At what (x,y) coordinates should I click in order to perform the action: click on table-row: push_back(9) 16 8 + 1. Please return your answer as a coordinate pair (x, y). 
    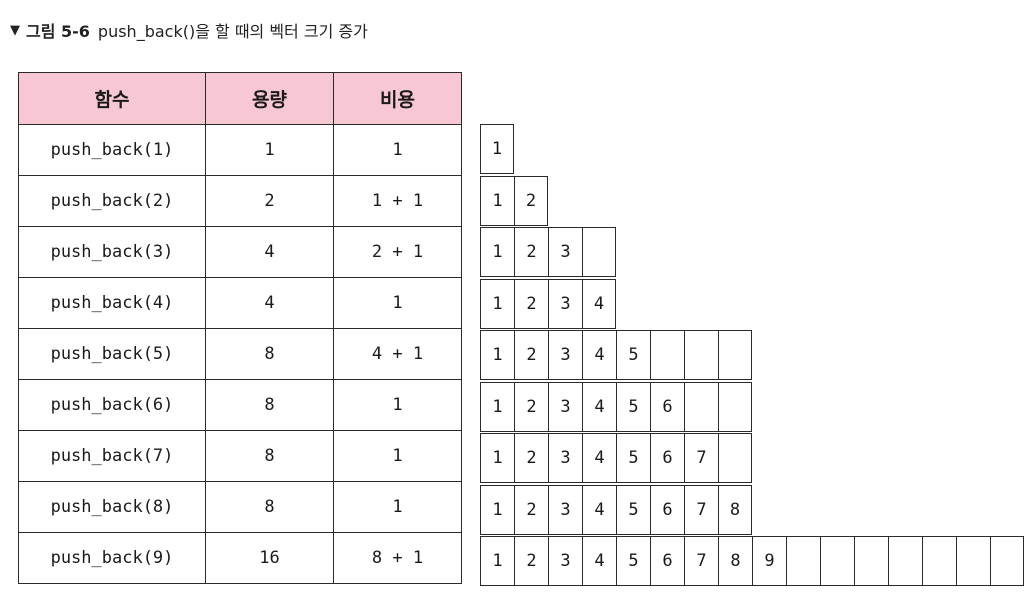
    Looking at the image, I should click on (240, 558).